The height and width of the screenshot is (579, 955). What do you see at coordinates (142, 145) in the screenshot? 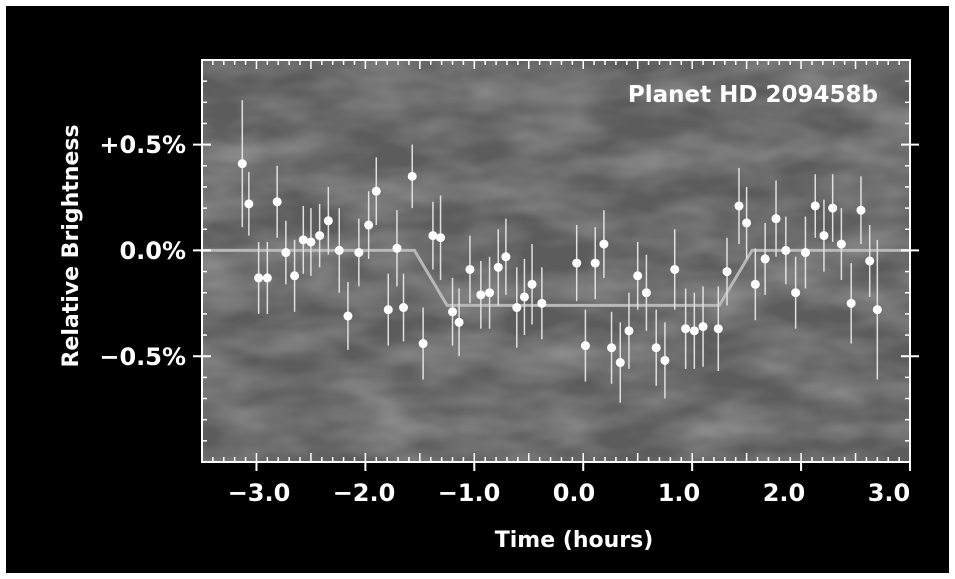
I see `y-tick-label: +0.5%` at bounding box center [142, 145].